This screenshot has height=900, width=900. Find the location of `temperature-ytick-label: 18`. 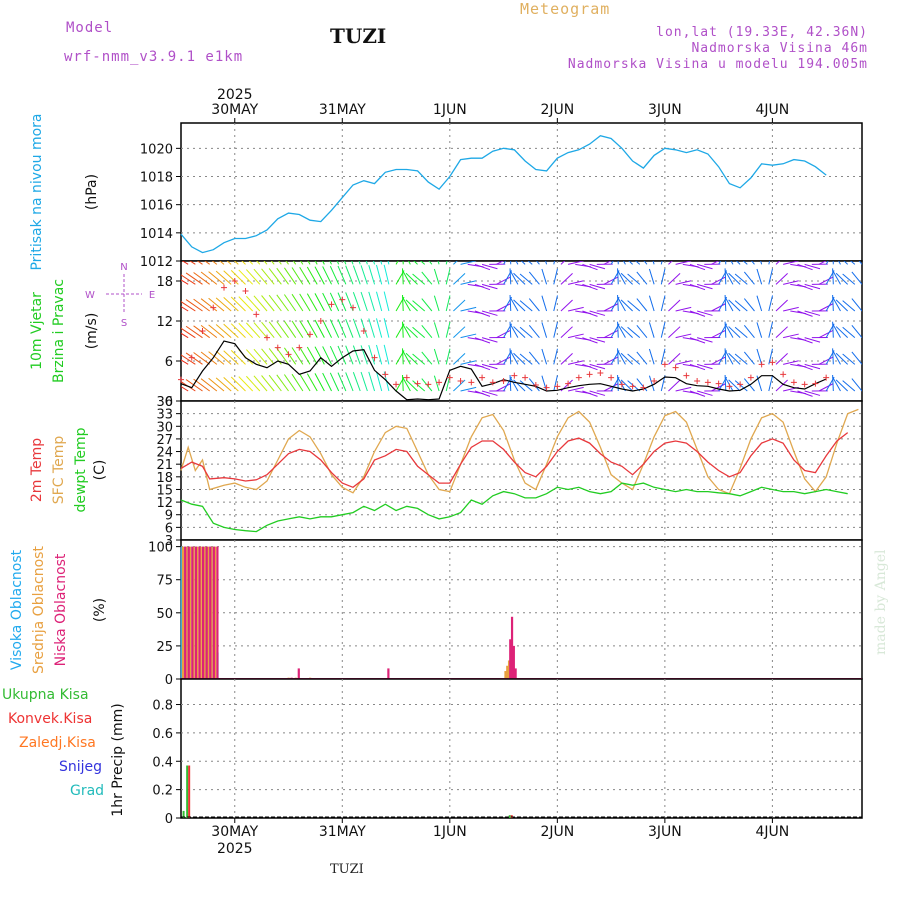

temperature-ytick-label: 18 is located at coordinates (164, 478).